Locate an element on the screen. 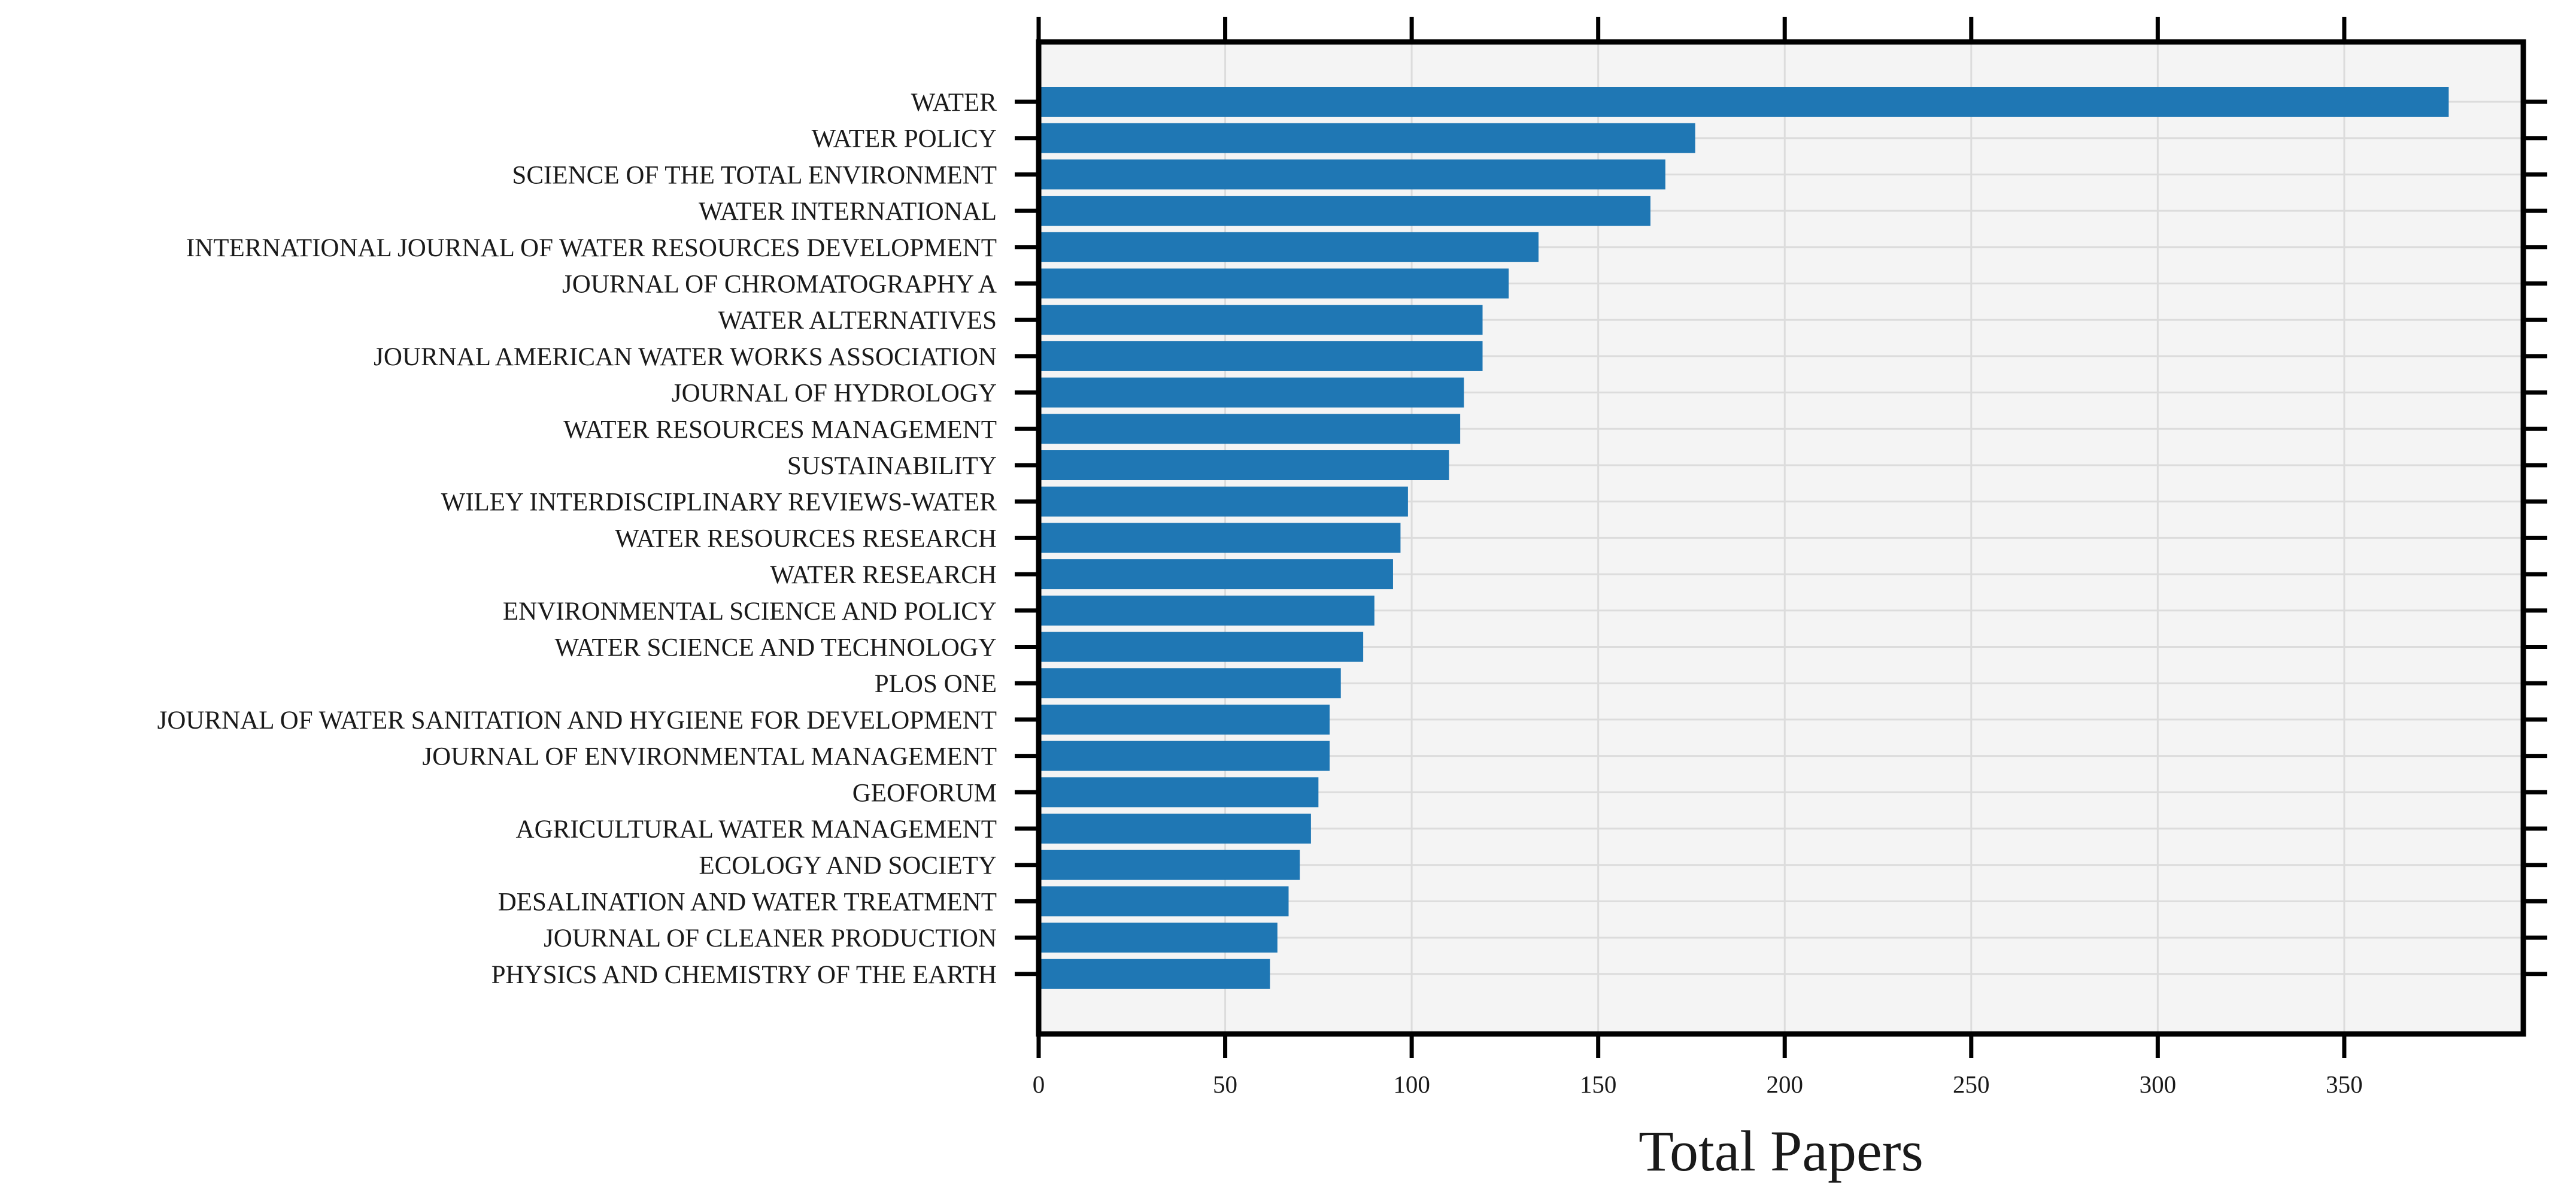 The width and height of the screenshot is (2576, 1198). x-tick-label: 50 is located at coordinates (1225, 1084).